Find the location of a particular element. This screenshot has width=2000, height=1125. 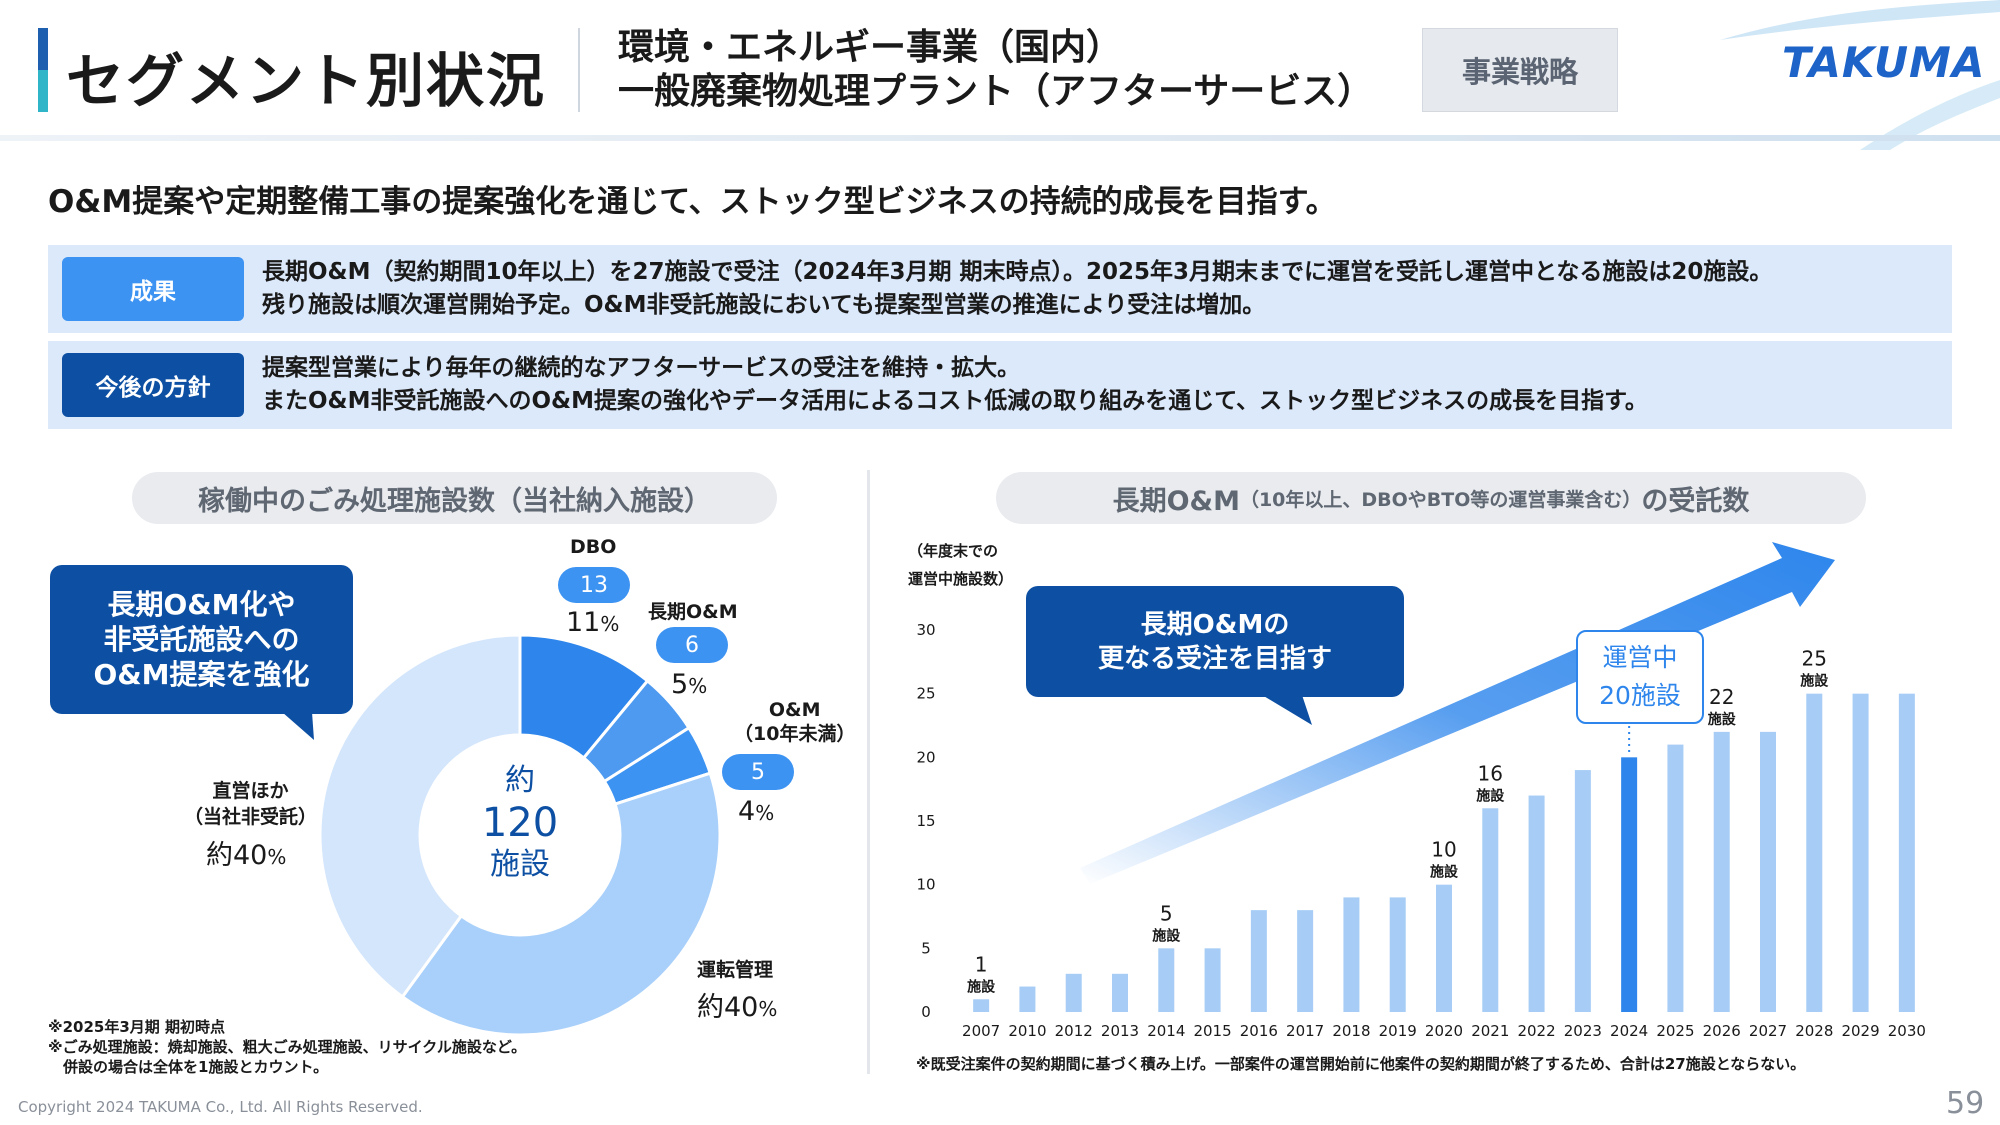

donut-center-line-1: 約 is located at coordinates (520, 780).